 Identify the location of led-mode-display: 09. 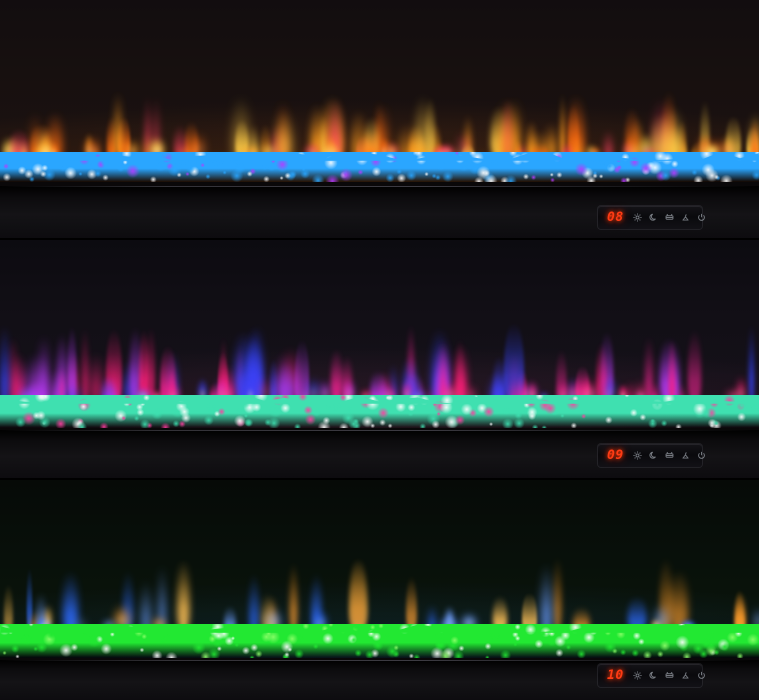
(615, 455).